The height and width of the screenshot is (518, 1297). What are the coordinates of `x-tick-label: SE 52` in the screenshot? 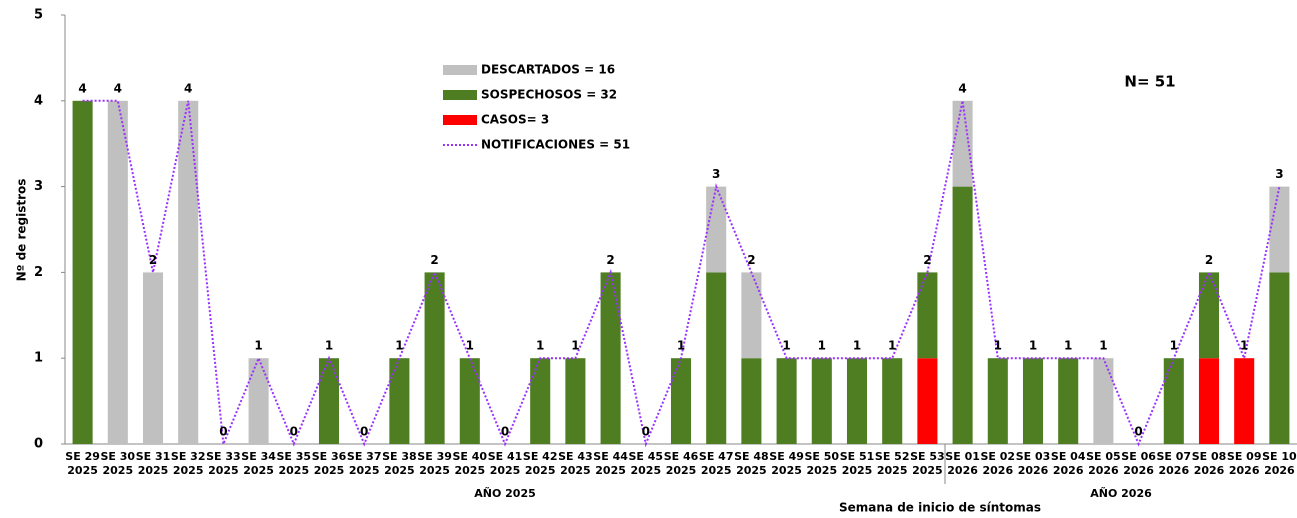 It's located at (892, 456).